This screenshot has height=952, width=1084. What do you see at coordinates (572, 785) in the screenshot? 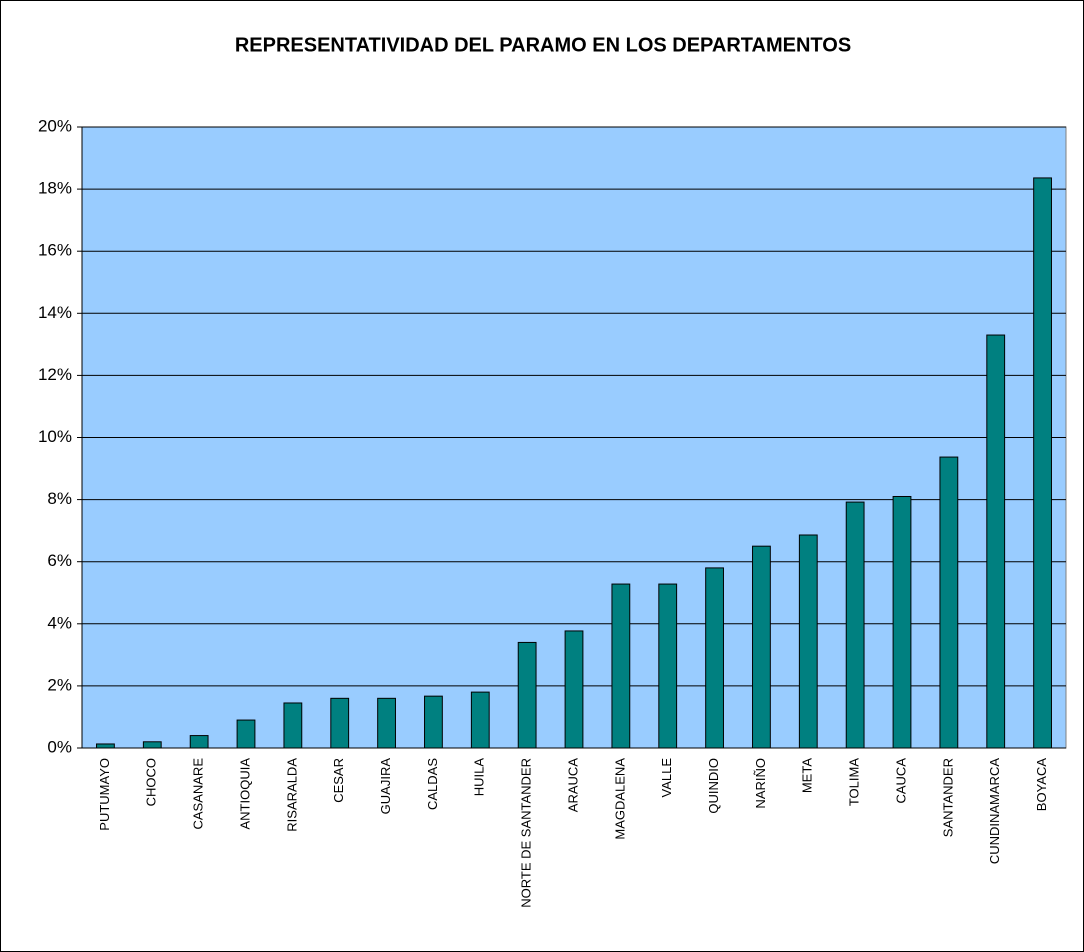
I see `x-tick-label: ARAUCA` at bounding box center [572, 785].